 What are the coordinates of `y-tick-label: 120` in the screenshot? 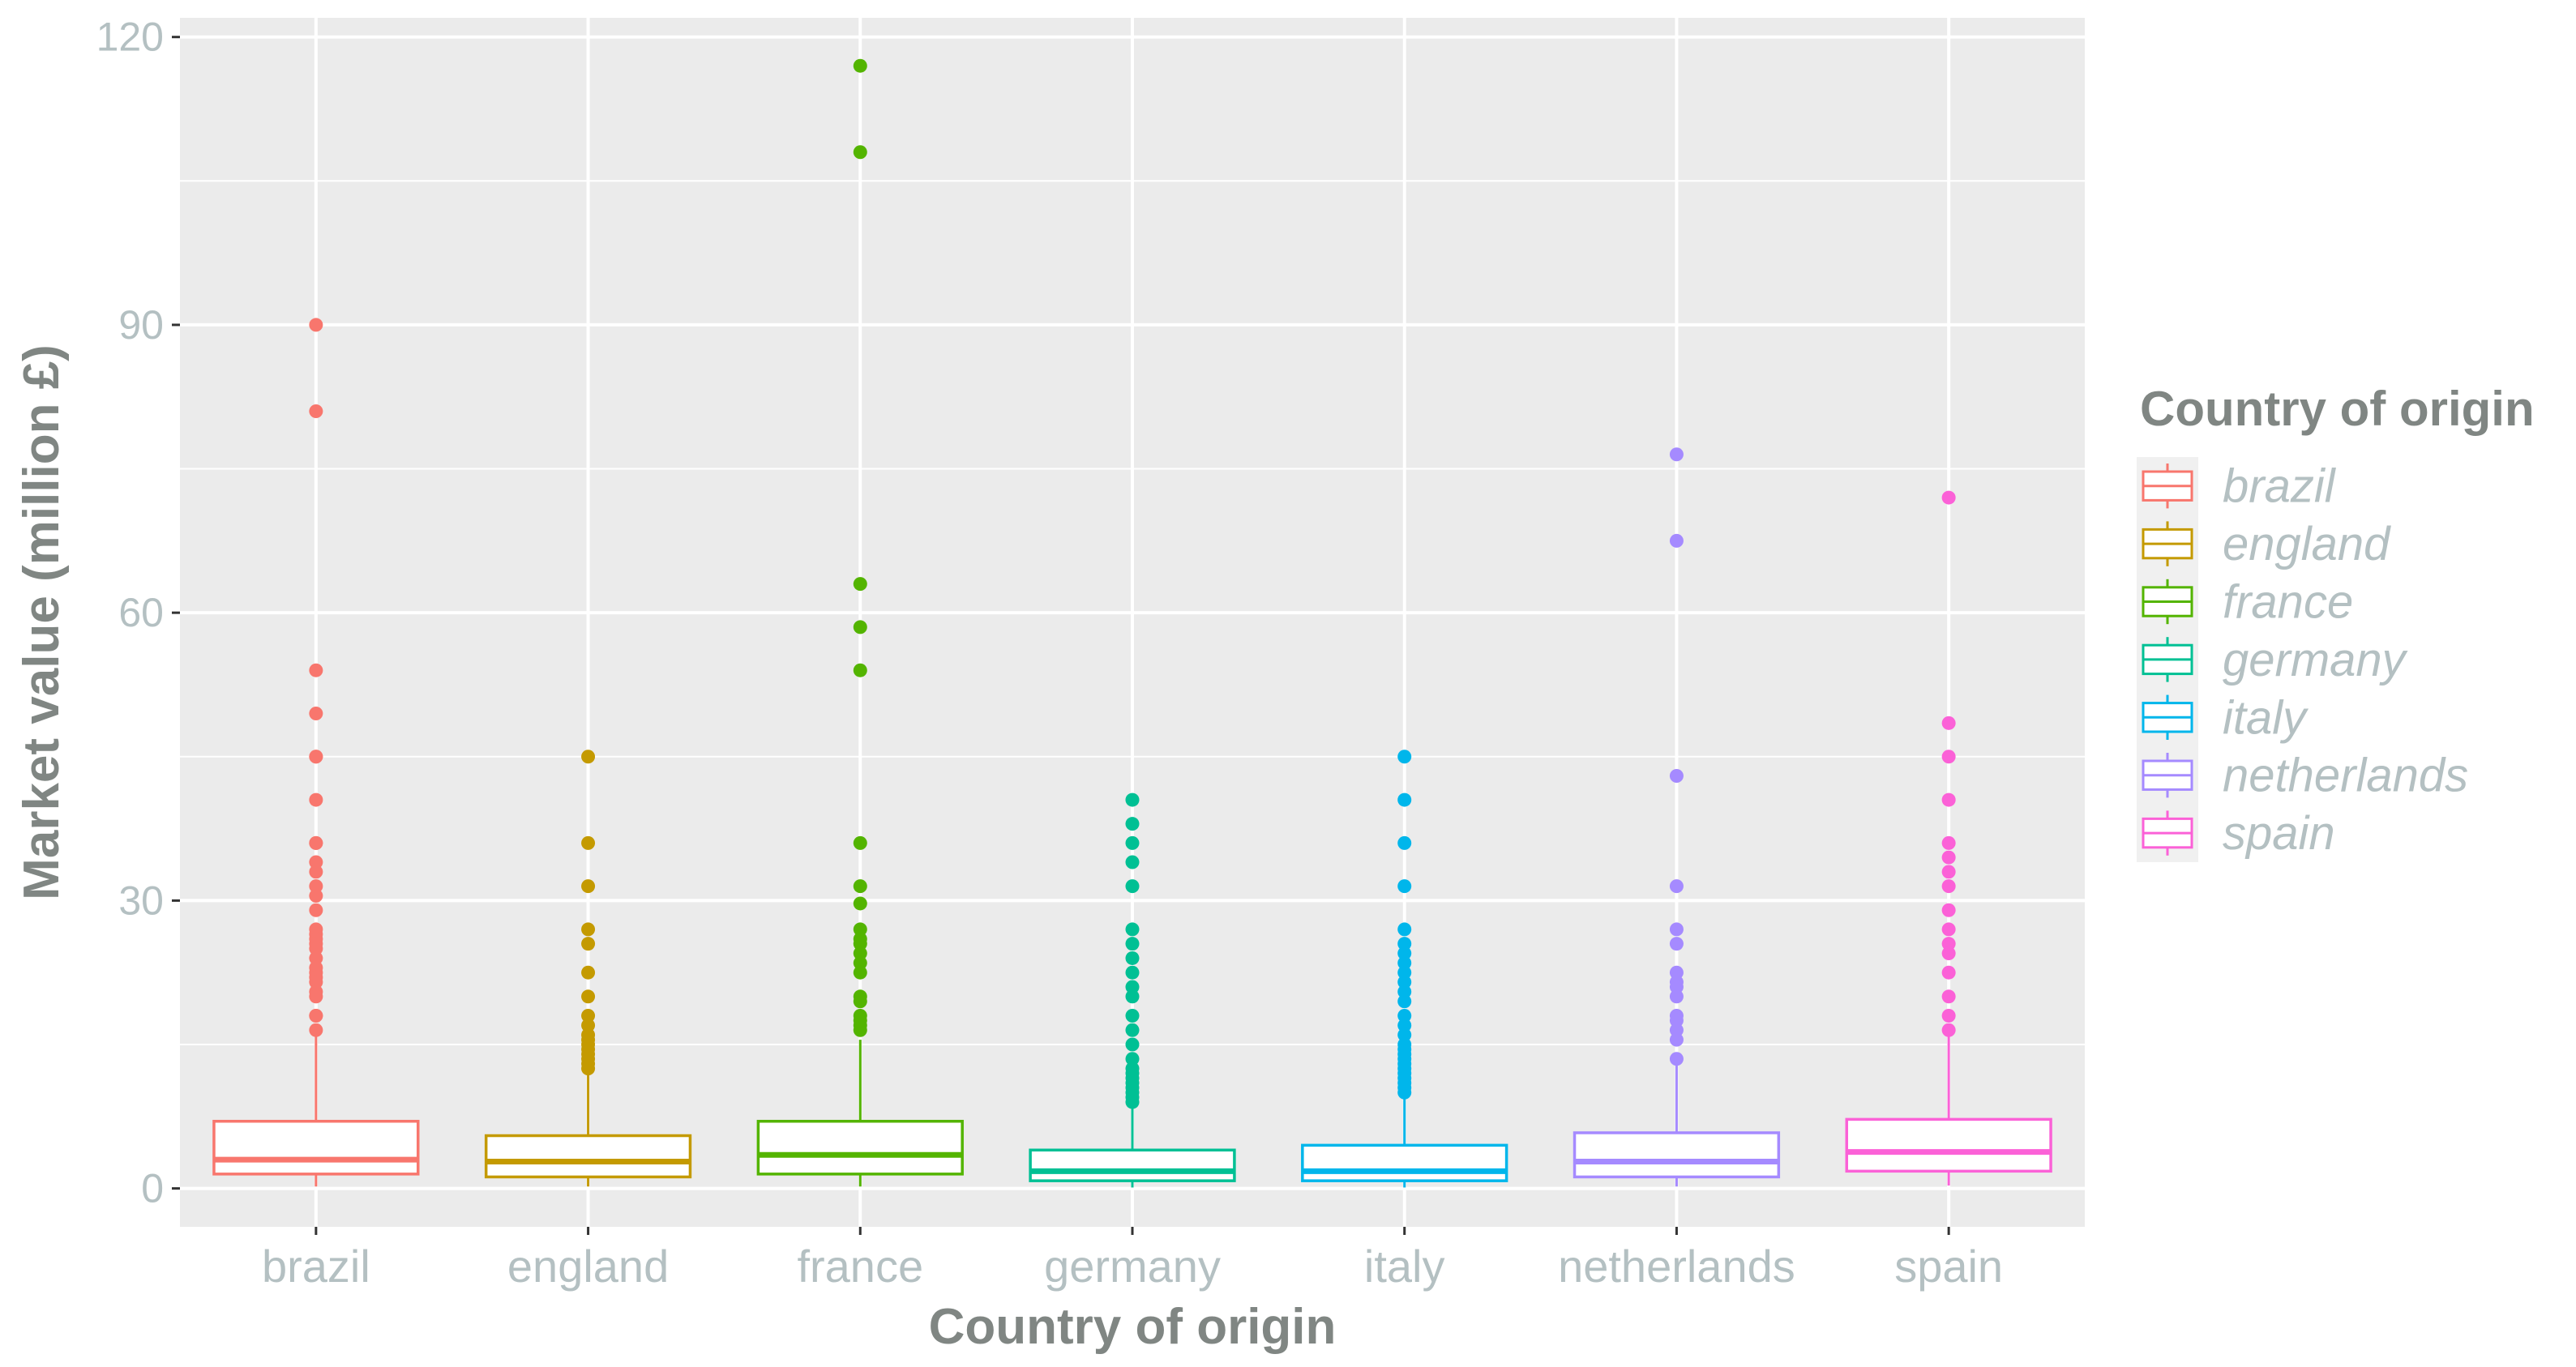 It's located at (130, 37).